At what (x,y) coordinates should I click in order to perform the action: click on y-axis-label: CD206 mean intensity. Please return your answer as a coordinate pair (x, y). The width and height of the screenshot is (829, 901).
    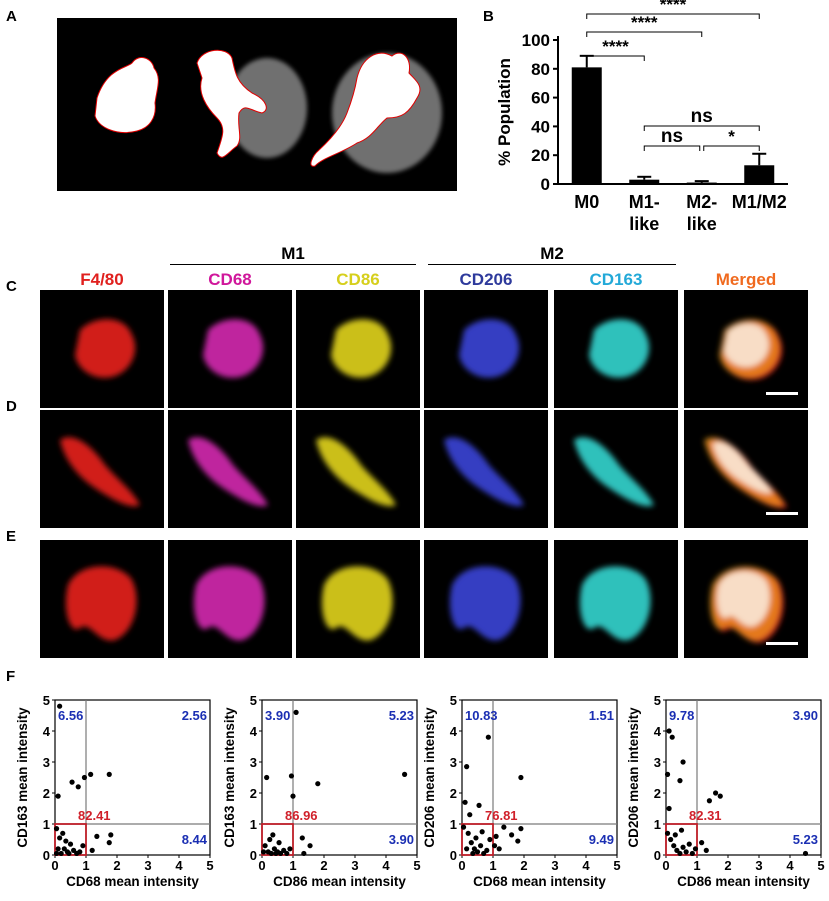
    Looking at the image, I should click on (633, 777).